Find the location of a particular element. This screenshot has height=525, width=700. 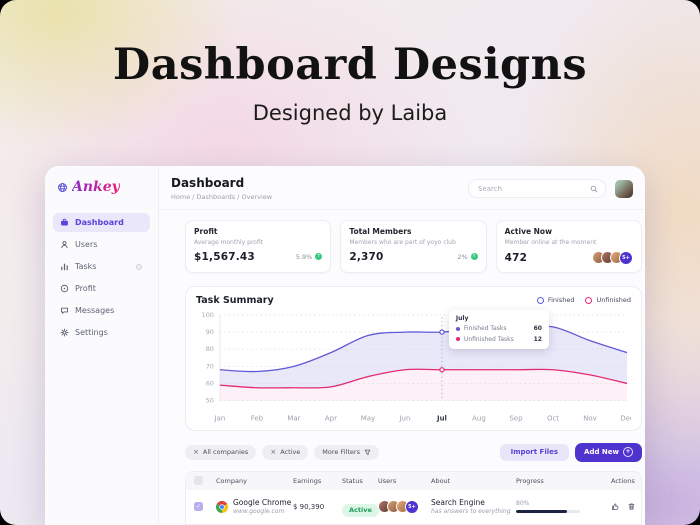

stat-title: Total Members is located at coordinates (380, 231).